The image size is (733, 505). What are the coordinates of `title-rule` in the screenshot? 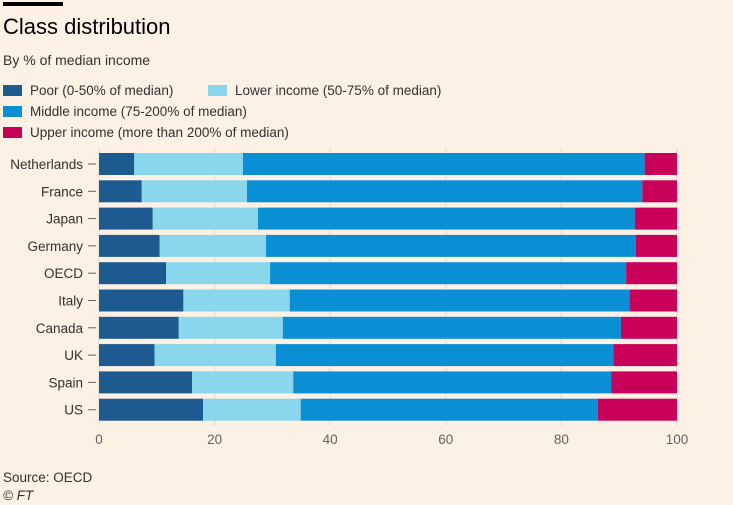 It's located at (33, 4).